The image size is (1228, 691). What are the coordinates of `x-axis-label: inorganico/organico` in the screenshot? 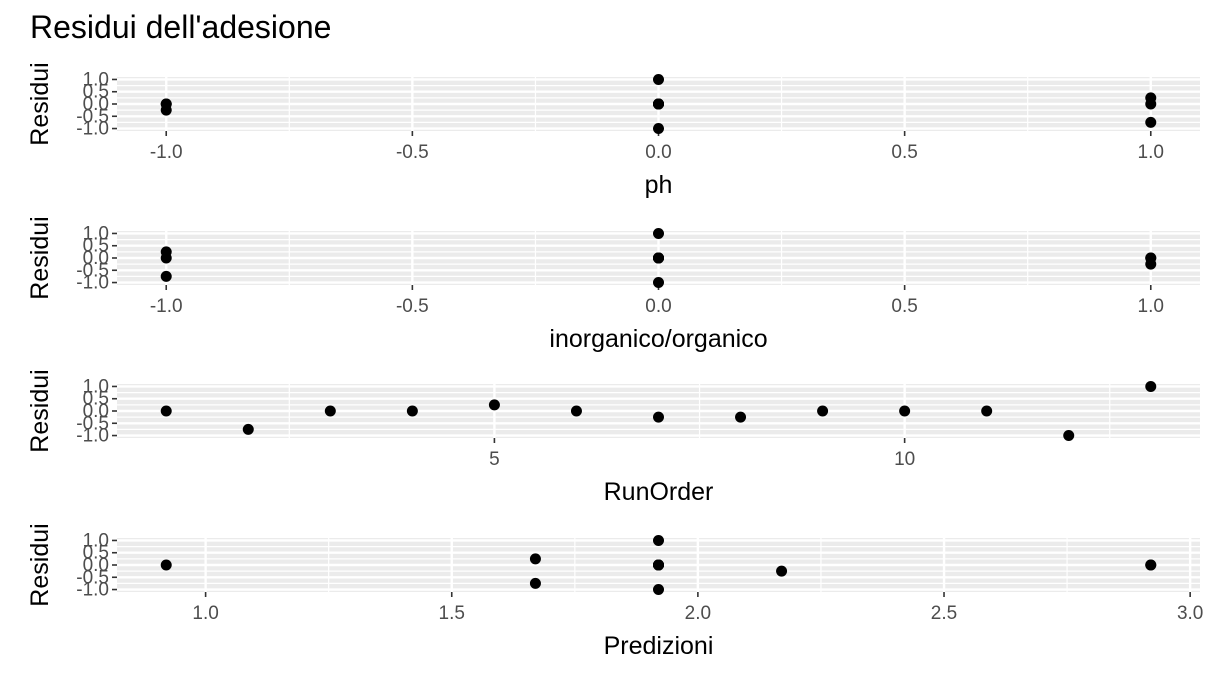 It's located at (658, 339).